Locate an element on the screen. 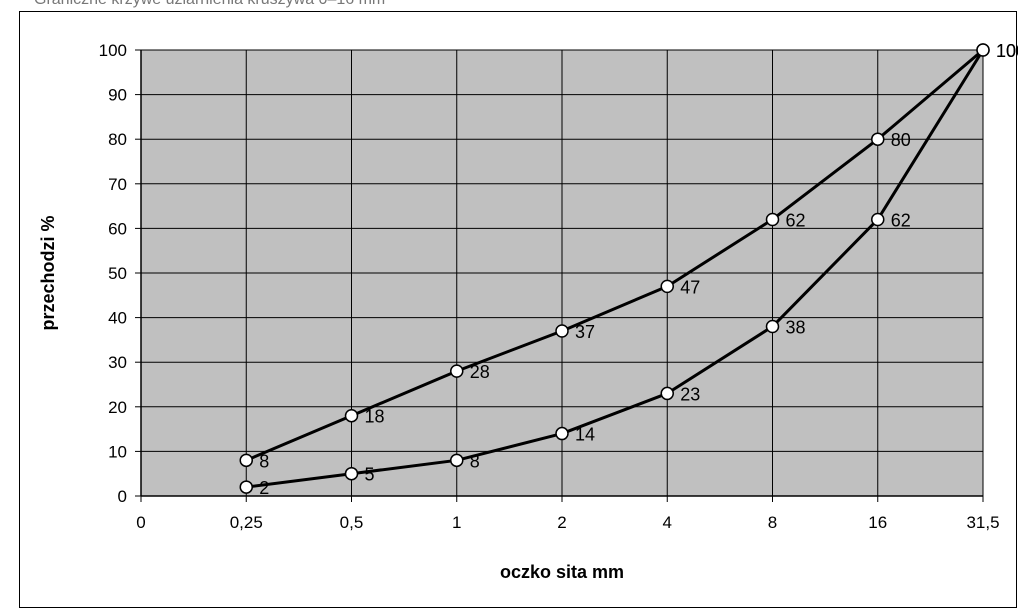 This screenshot has width=1018, height=609. y-tick-label: 50 is located at coordinates (117, 273).